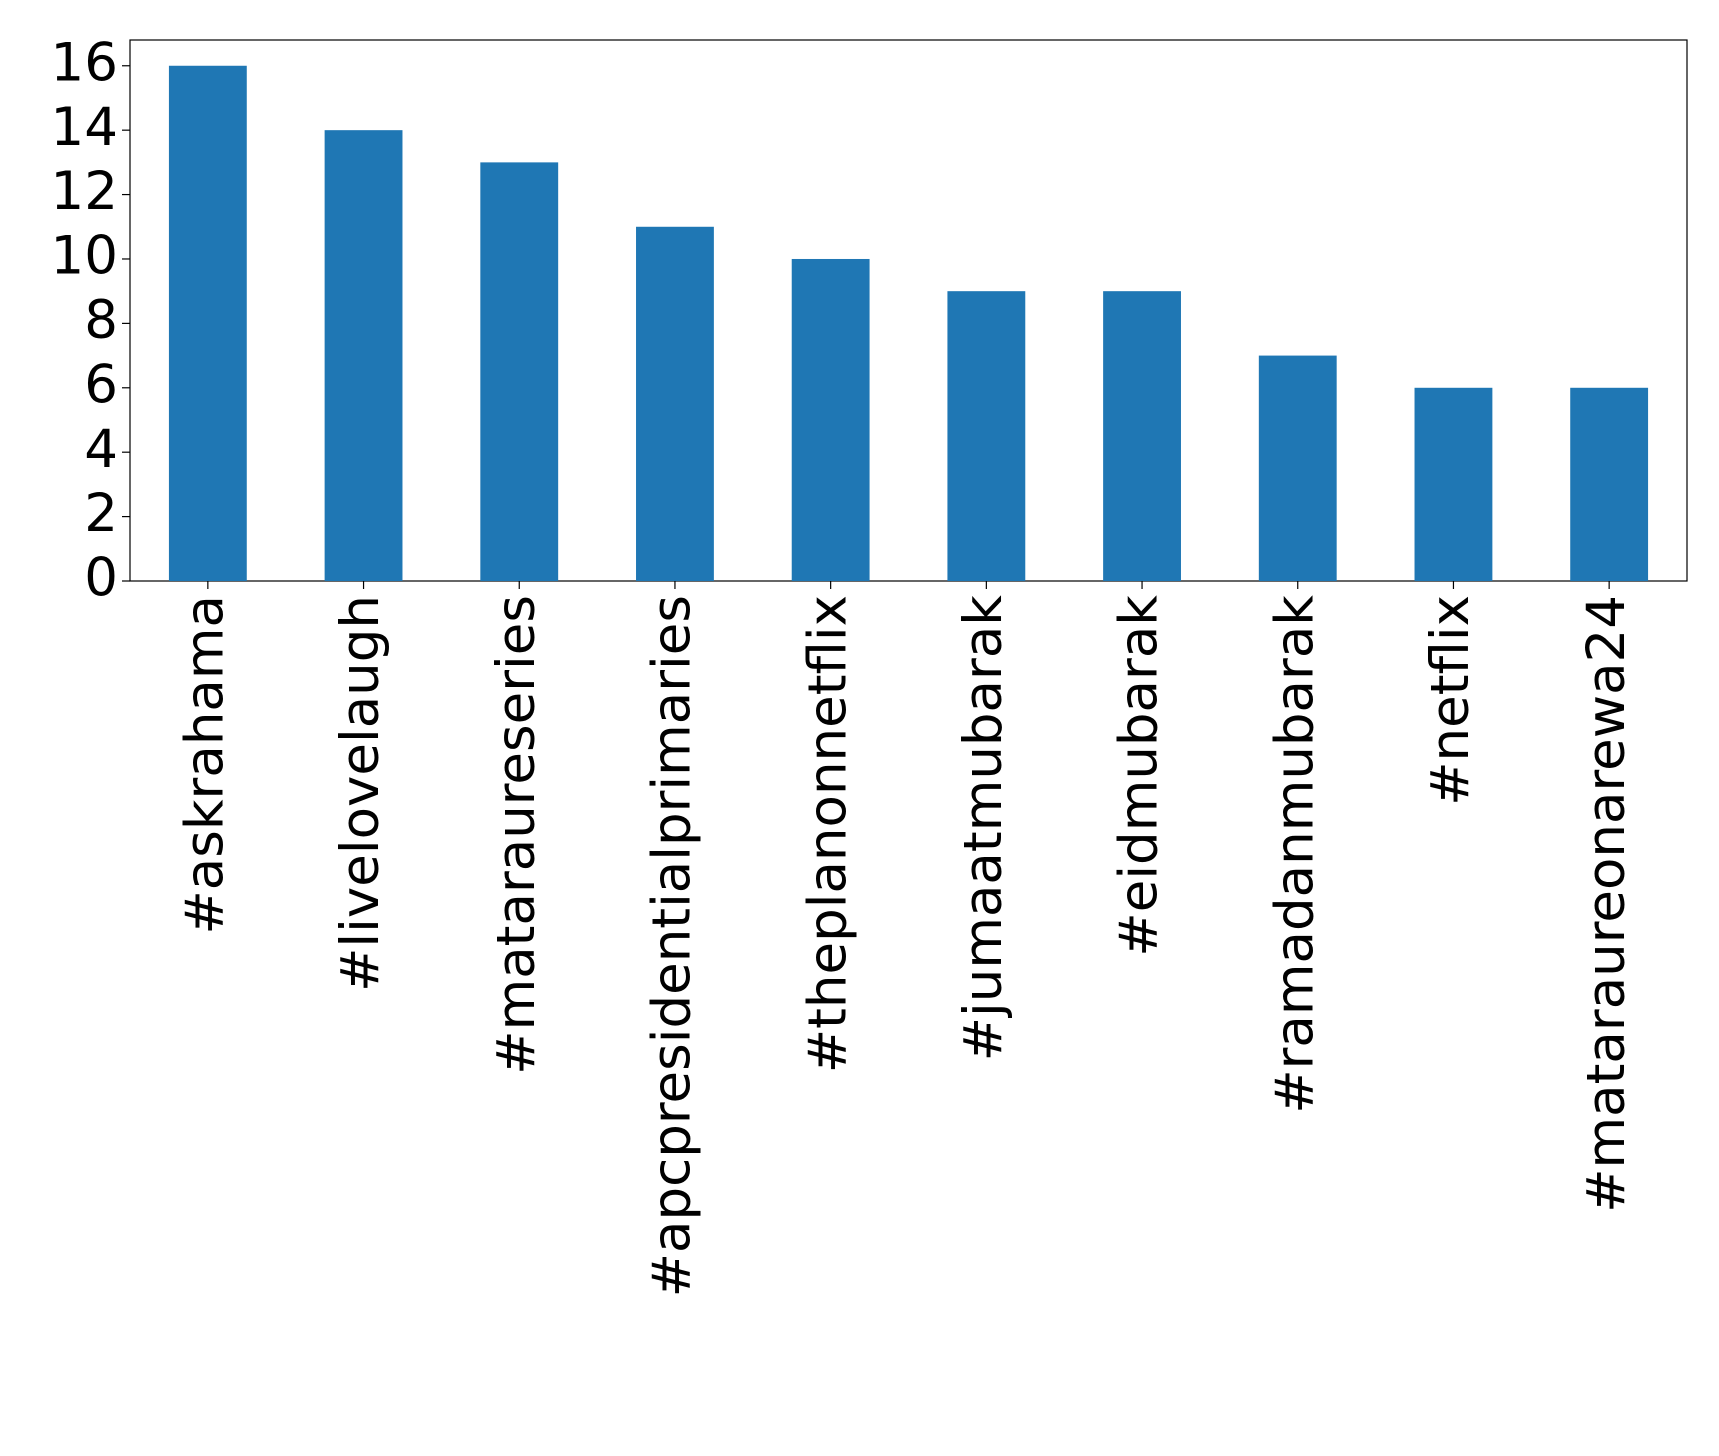  I want to click on x-tick-label: #netflix, so click(1450, 700).